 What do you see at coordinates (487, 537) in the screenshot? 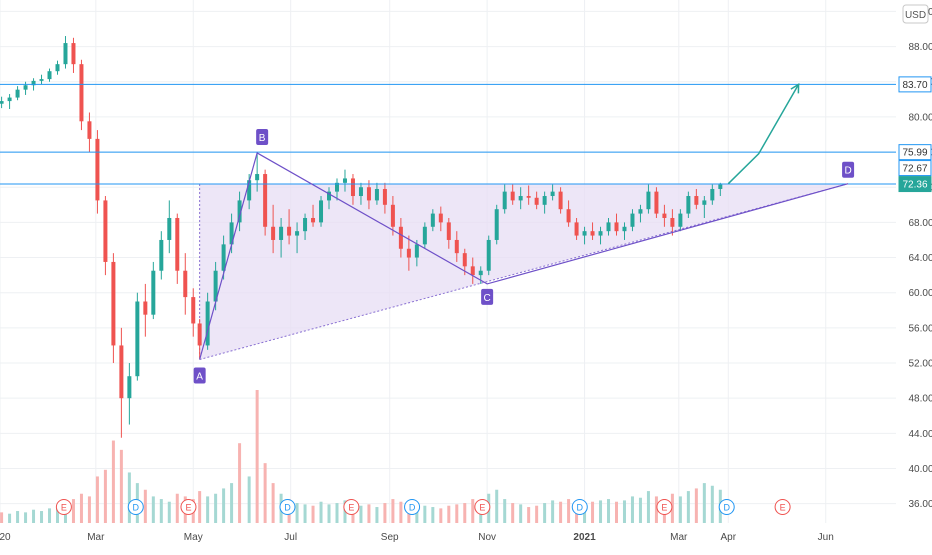
I see `time-tick-label: Nov` at bounding box center [487, 537].